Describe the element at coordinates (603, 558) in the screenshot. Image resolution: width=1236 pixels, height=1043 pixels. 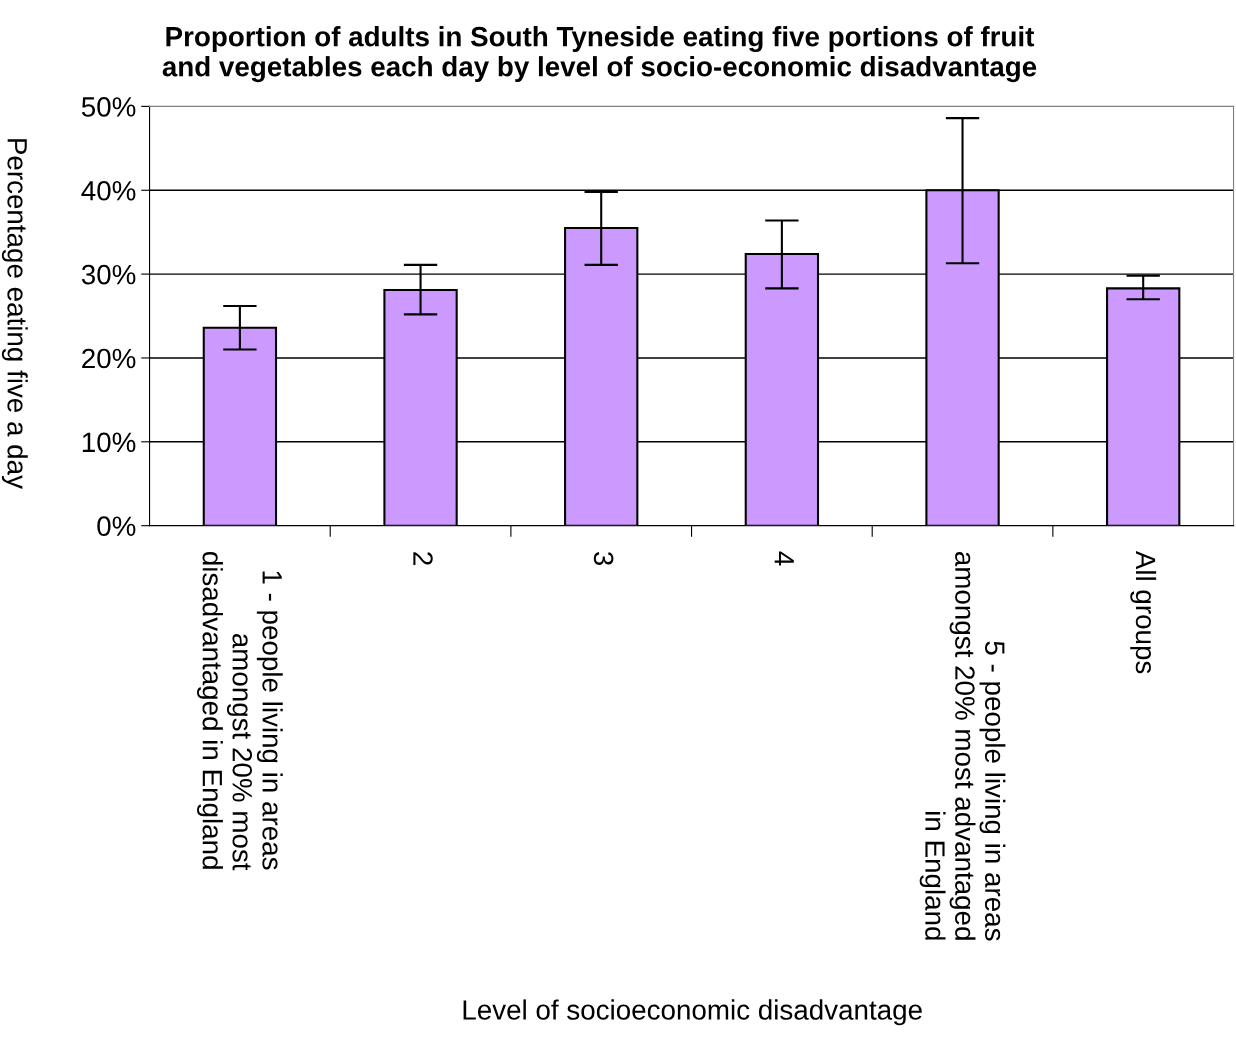
I see `x-tick-label: 3` at that location.